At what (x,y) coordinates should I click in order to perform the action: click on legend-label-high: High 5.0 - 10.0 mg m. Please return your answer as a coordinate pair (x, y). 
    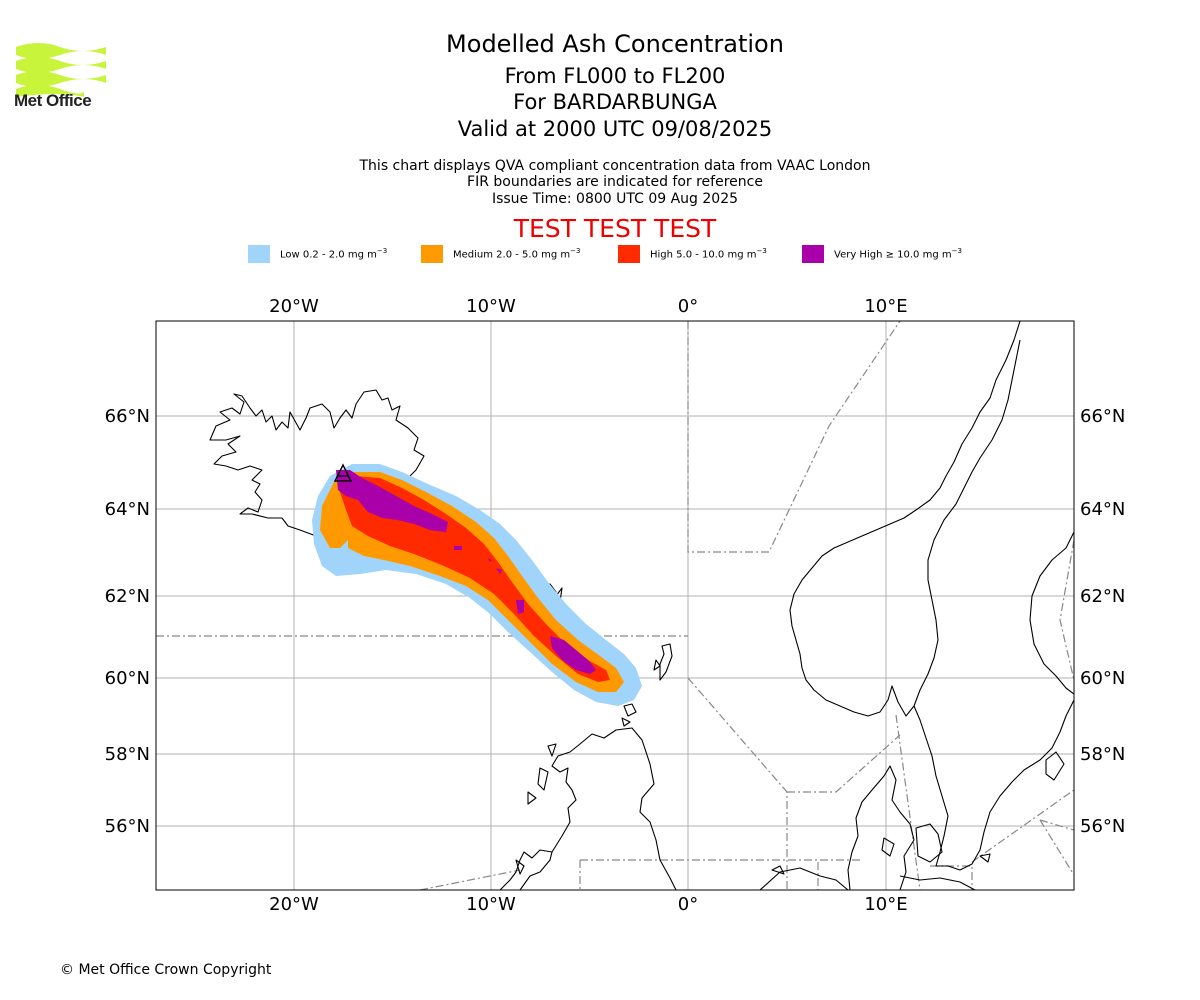
    Looking at the image, I should click on (703, 255).